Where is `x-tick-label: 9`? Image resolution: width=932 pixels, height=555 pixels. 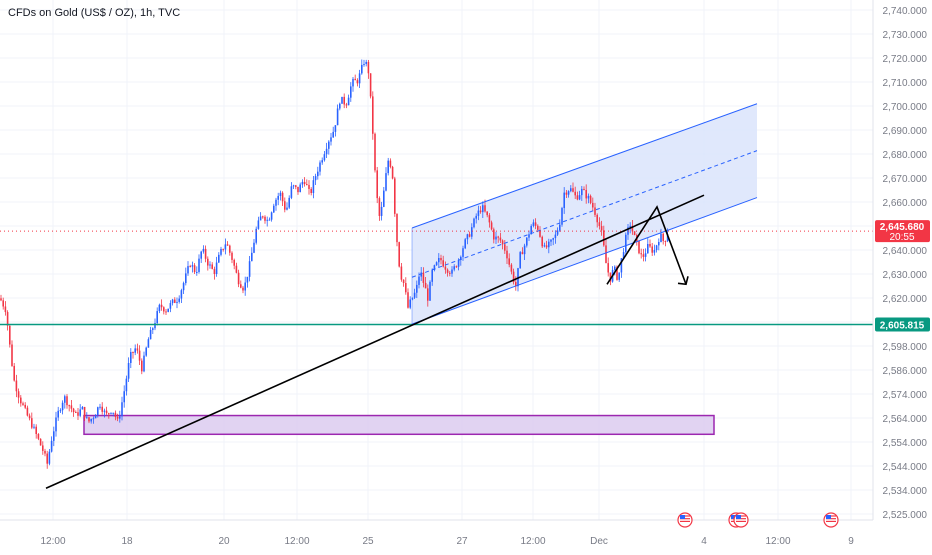 x-tick-label: 9 is located at coordinates (851, 541).